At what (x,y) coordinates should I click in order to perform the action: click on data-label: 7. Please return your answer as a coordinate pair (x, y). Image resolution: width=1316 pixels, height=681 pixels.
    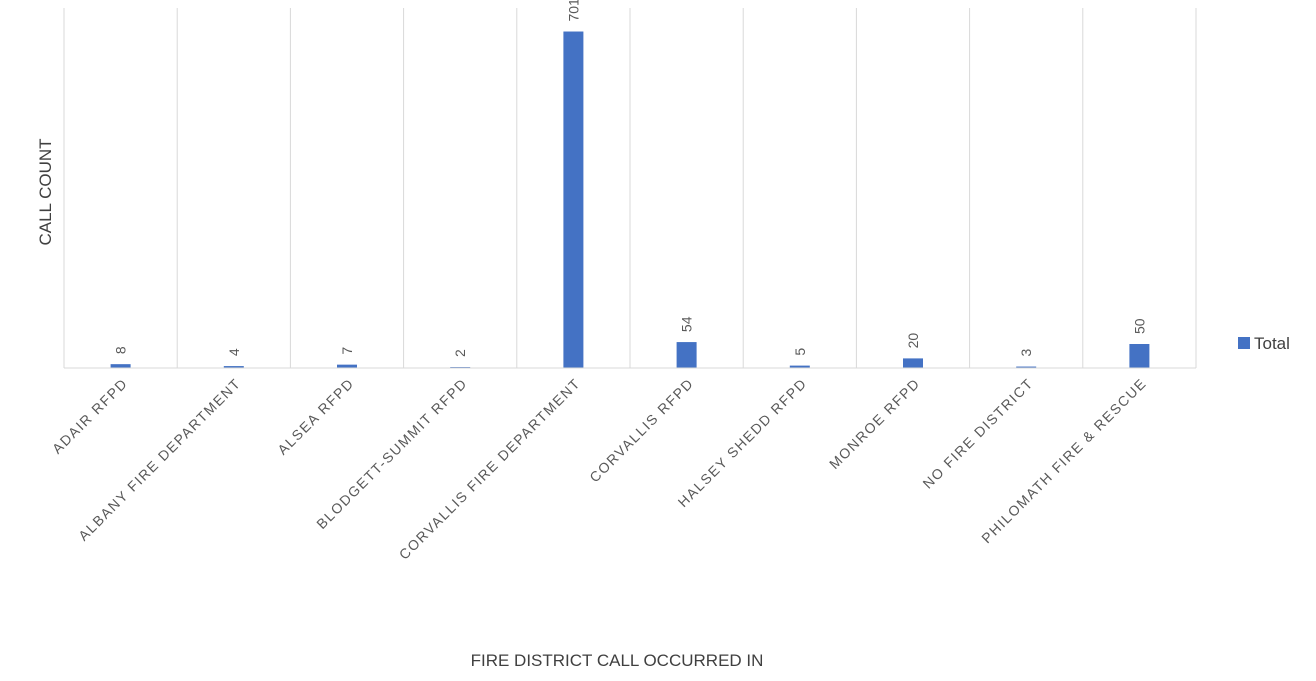
    Looking at the image, I should click on (347, 351).